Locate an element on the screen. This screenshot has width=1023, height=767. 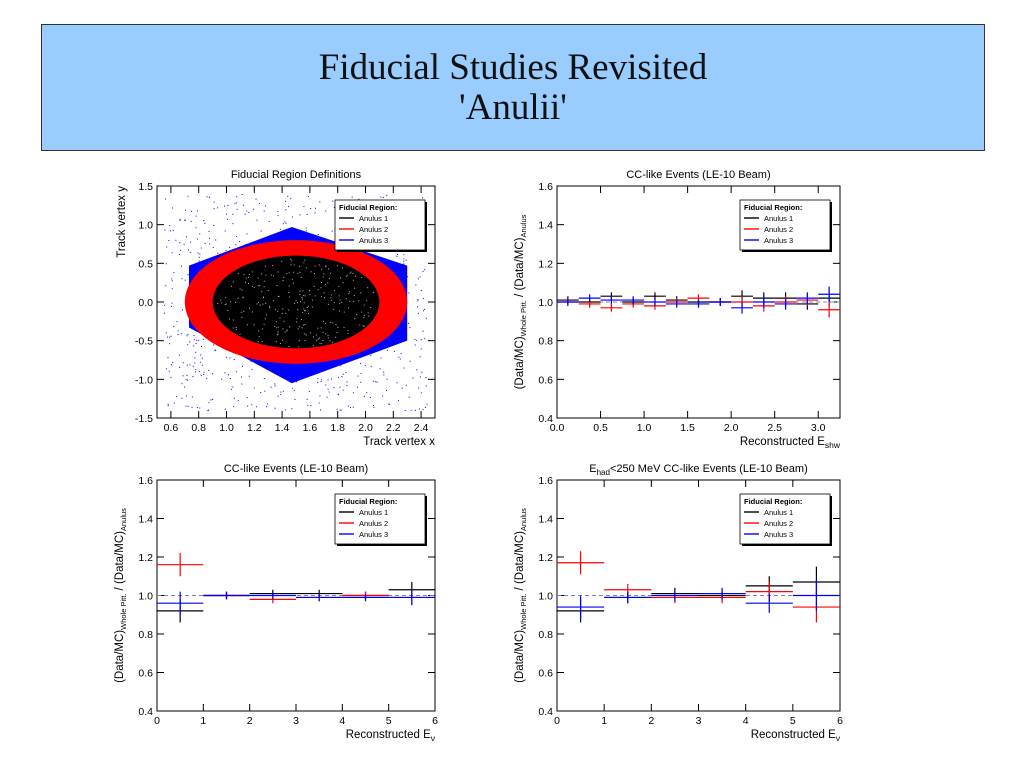
x-tick-label: 0.0 is located at coordinates (557, 428).